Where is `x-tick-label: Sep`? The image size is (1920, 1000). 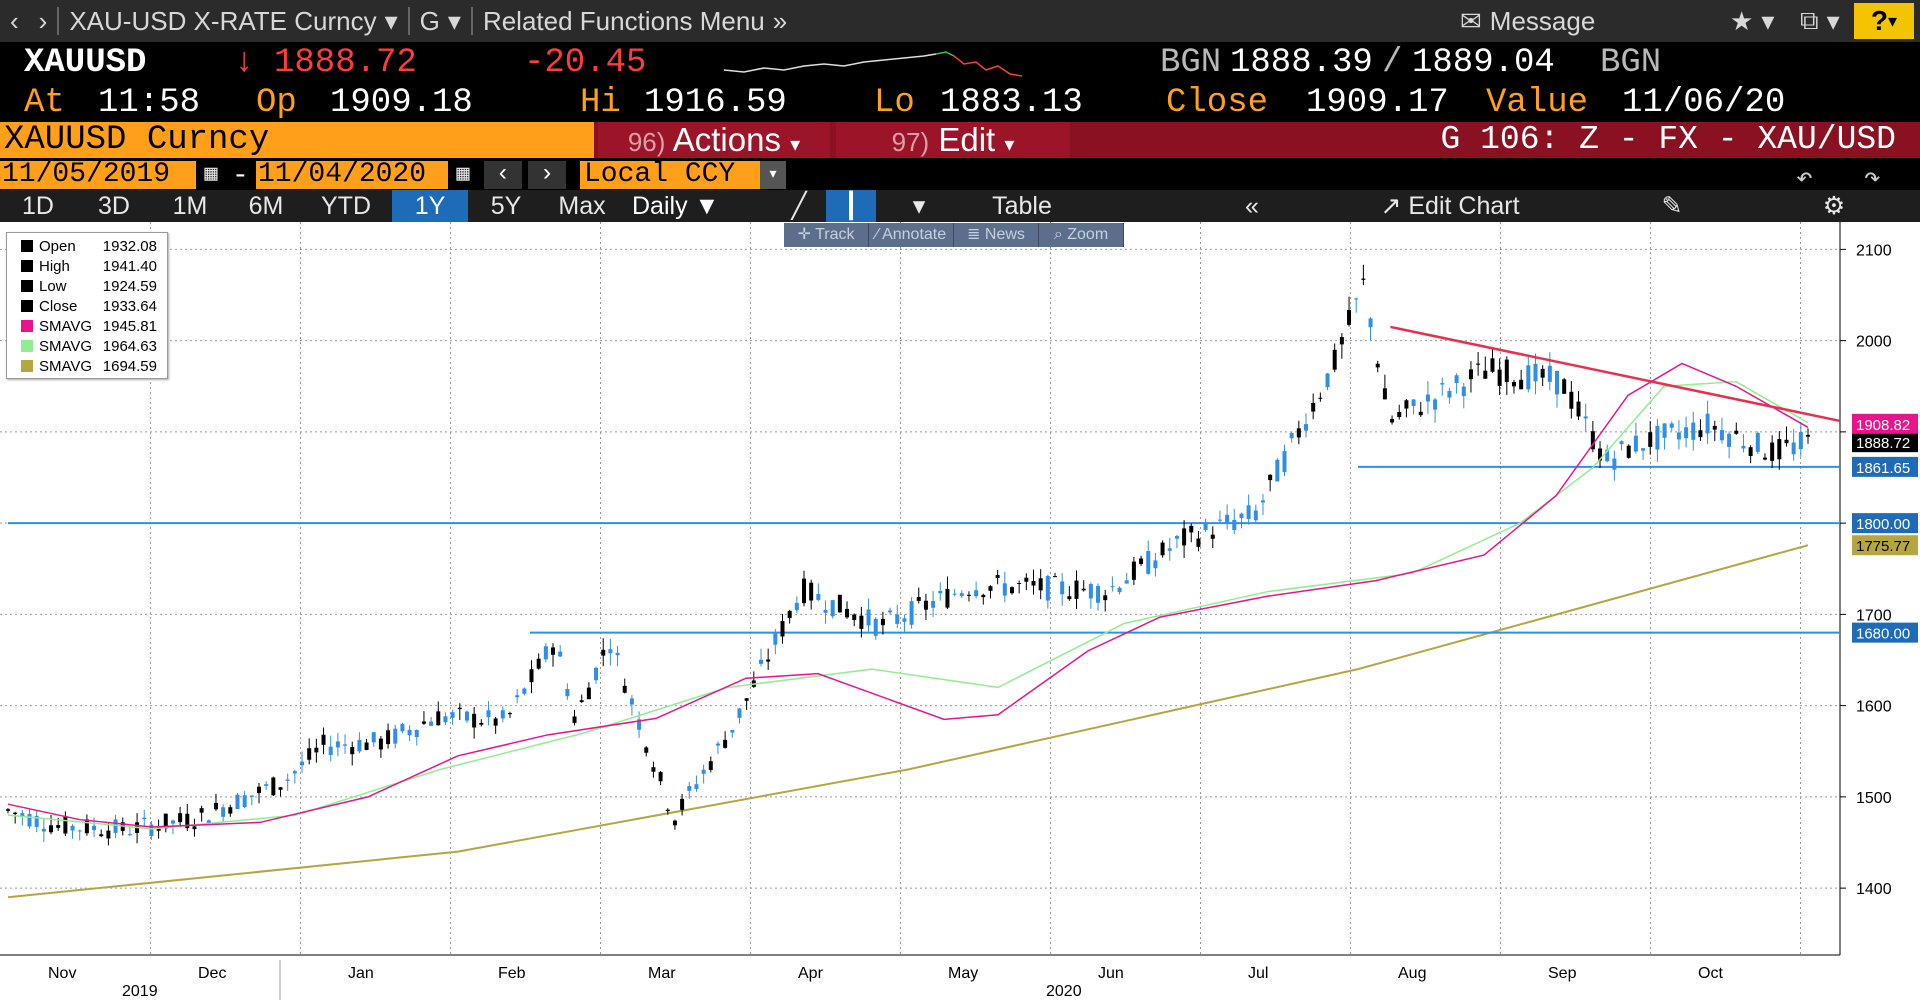
x-tick-label: Sep is located at coordinates (1562, 973).